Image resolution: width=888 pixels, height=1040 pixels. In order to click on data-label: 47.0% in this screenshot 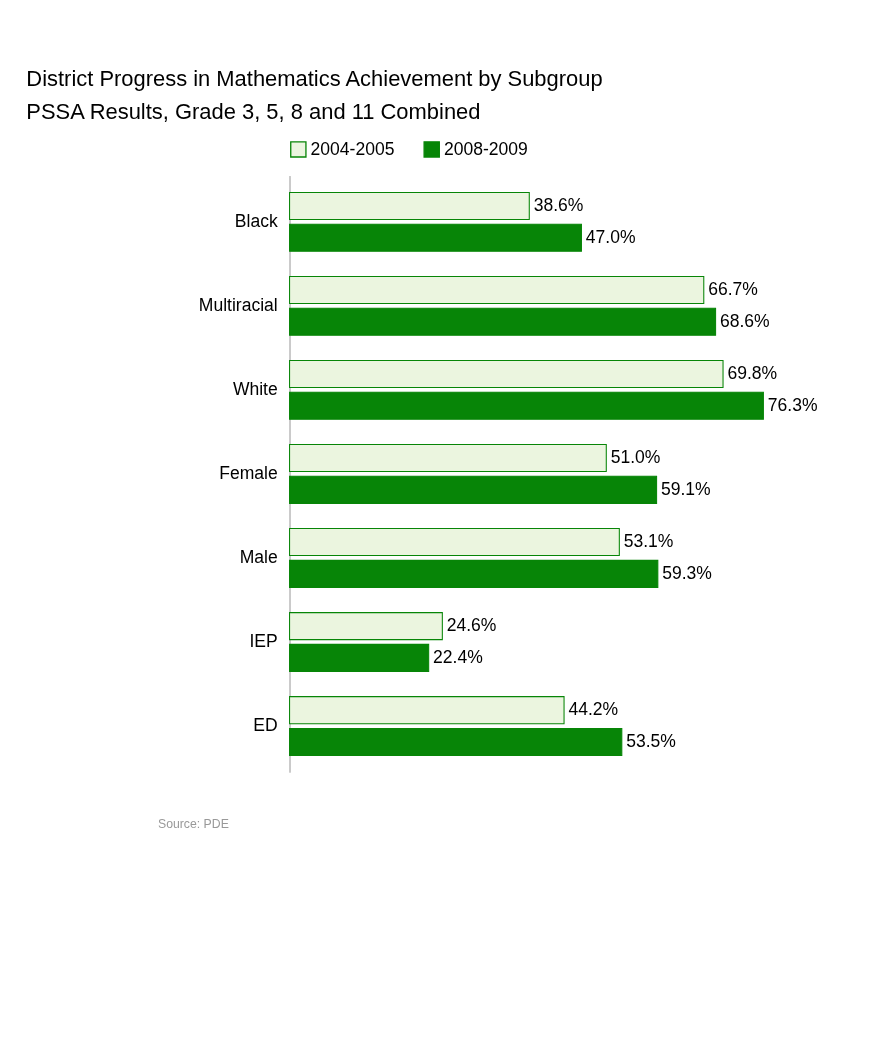, I will do `click(610, 236)`.